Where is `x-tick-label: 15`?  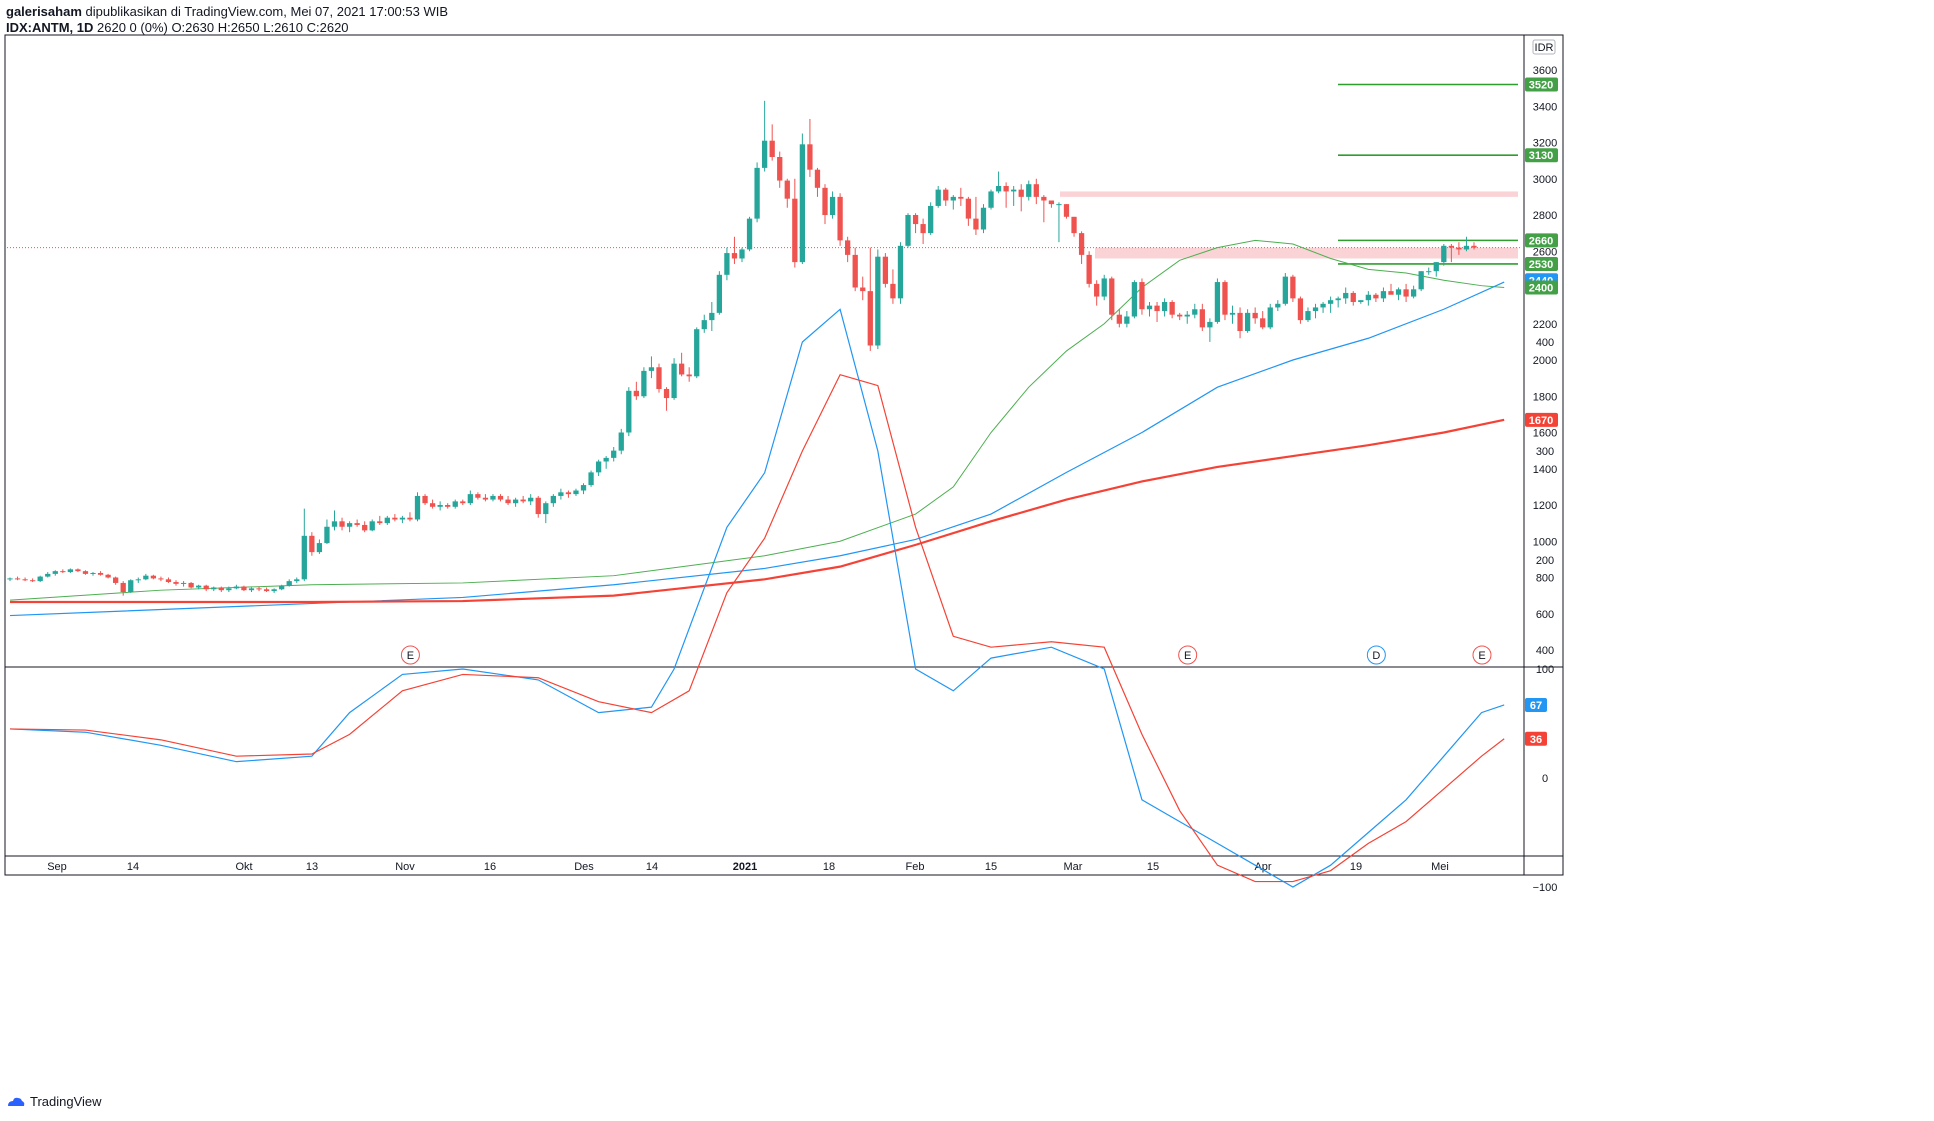 x-tick-label: 15 is located at coordinates (1153, 867).